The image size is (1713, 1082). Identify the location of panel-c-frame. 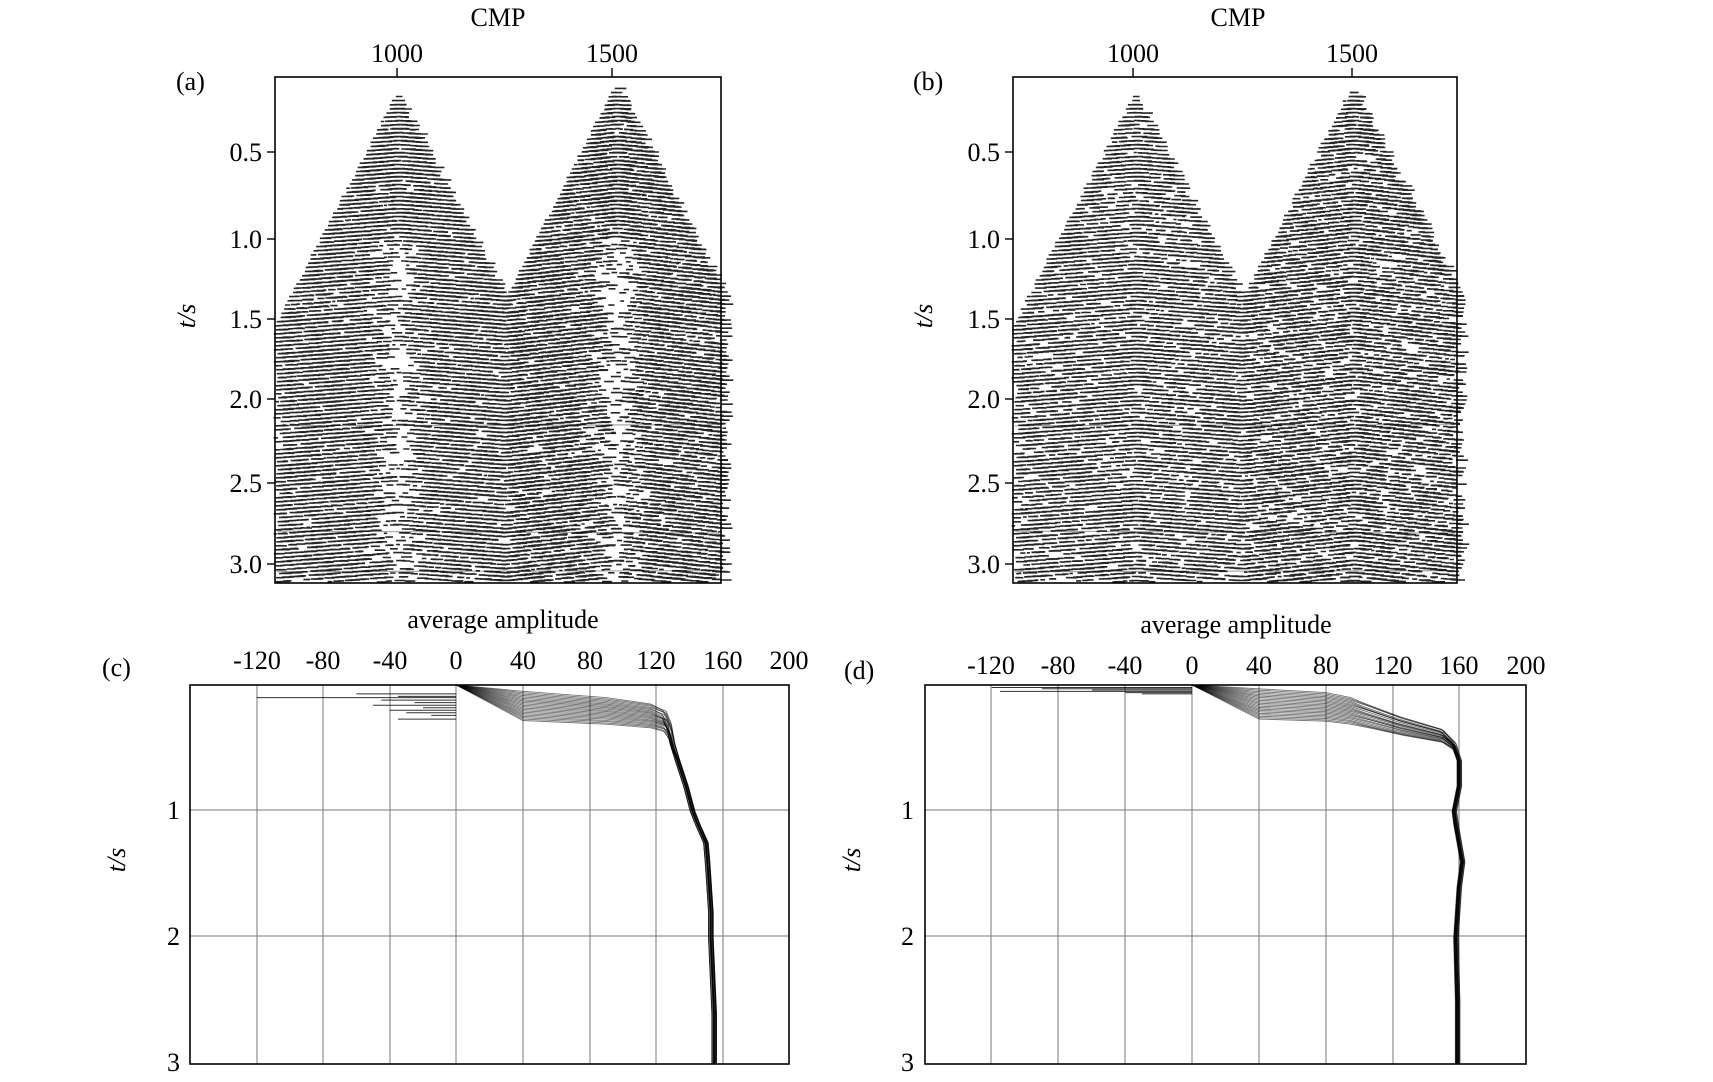
(489, 874).